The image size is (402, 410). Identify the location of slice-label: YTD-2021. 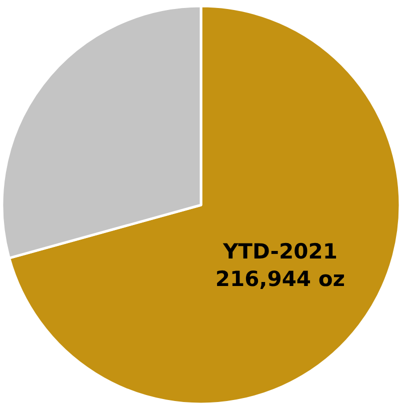
(280, 252).